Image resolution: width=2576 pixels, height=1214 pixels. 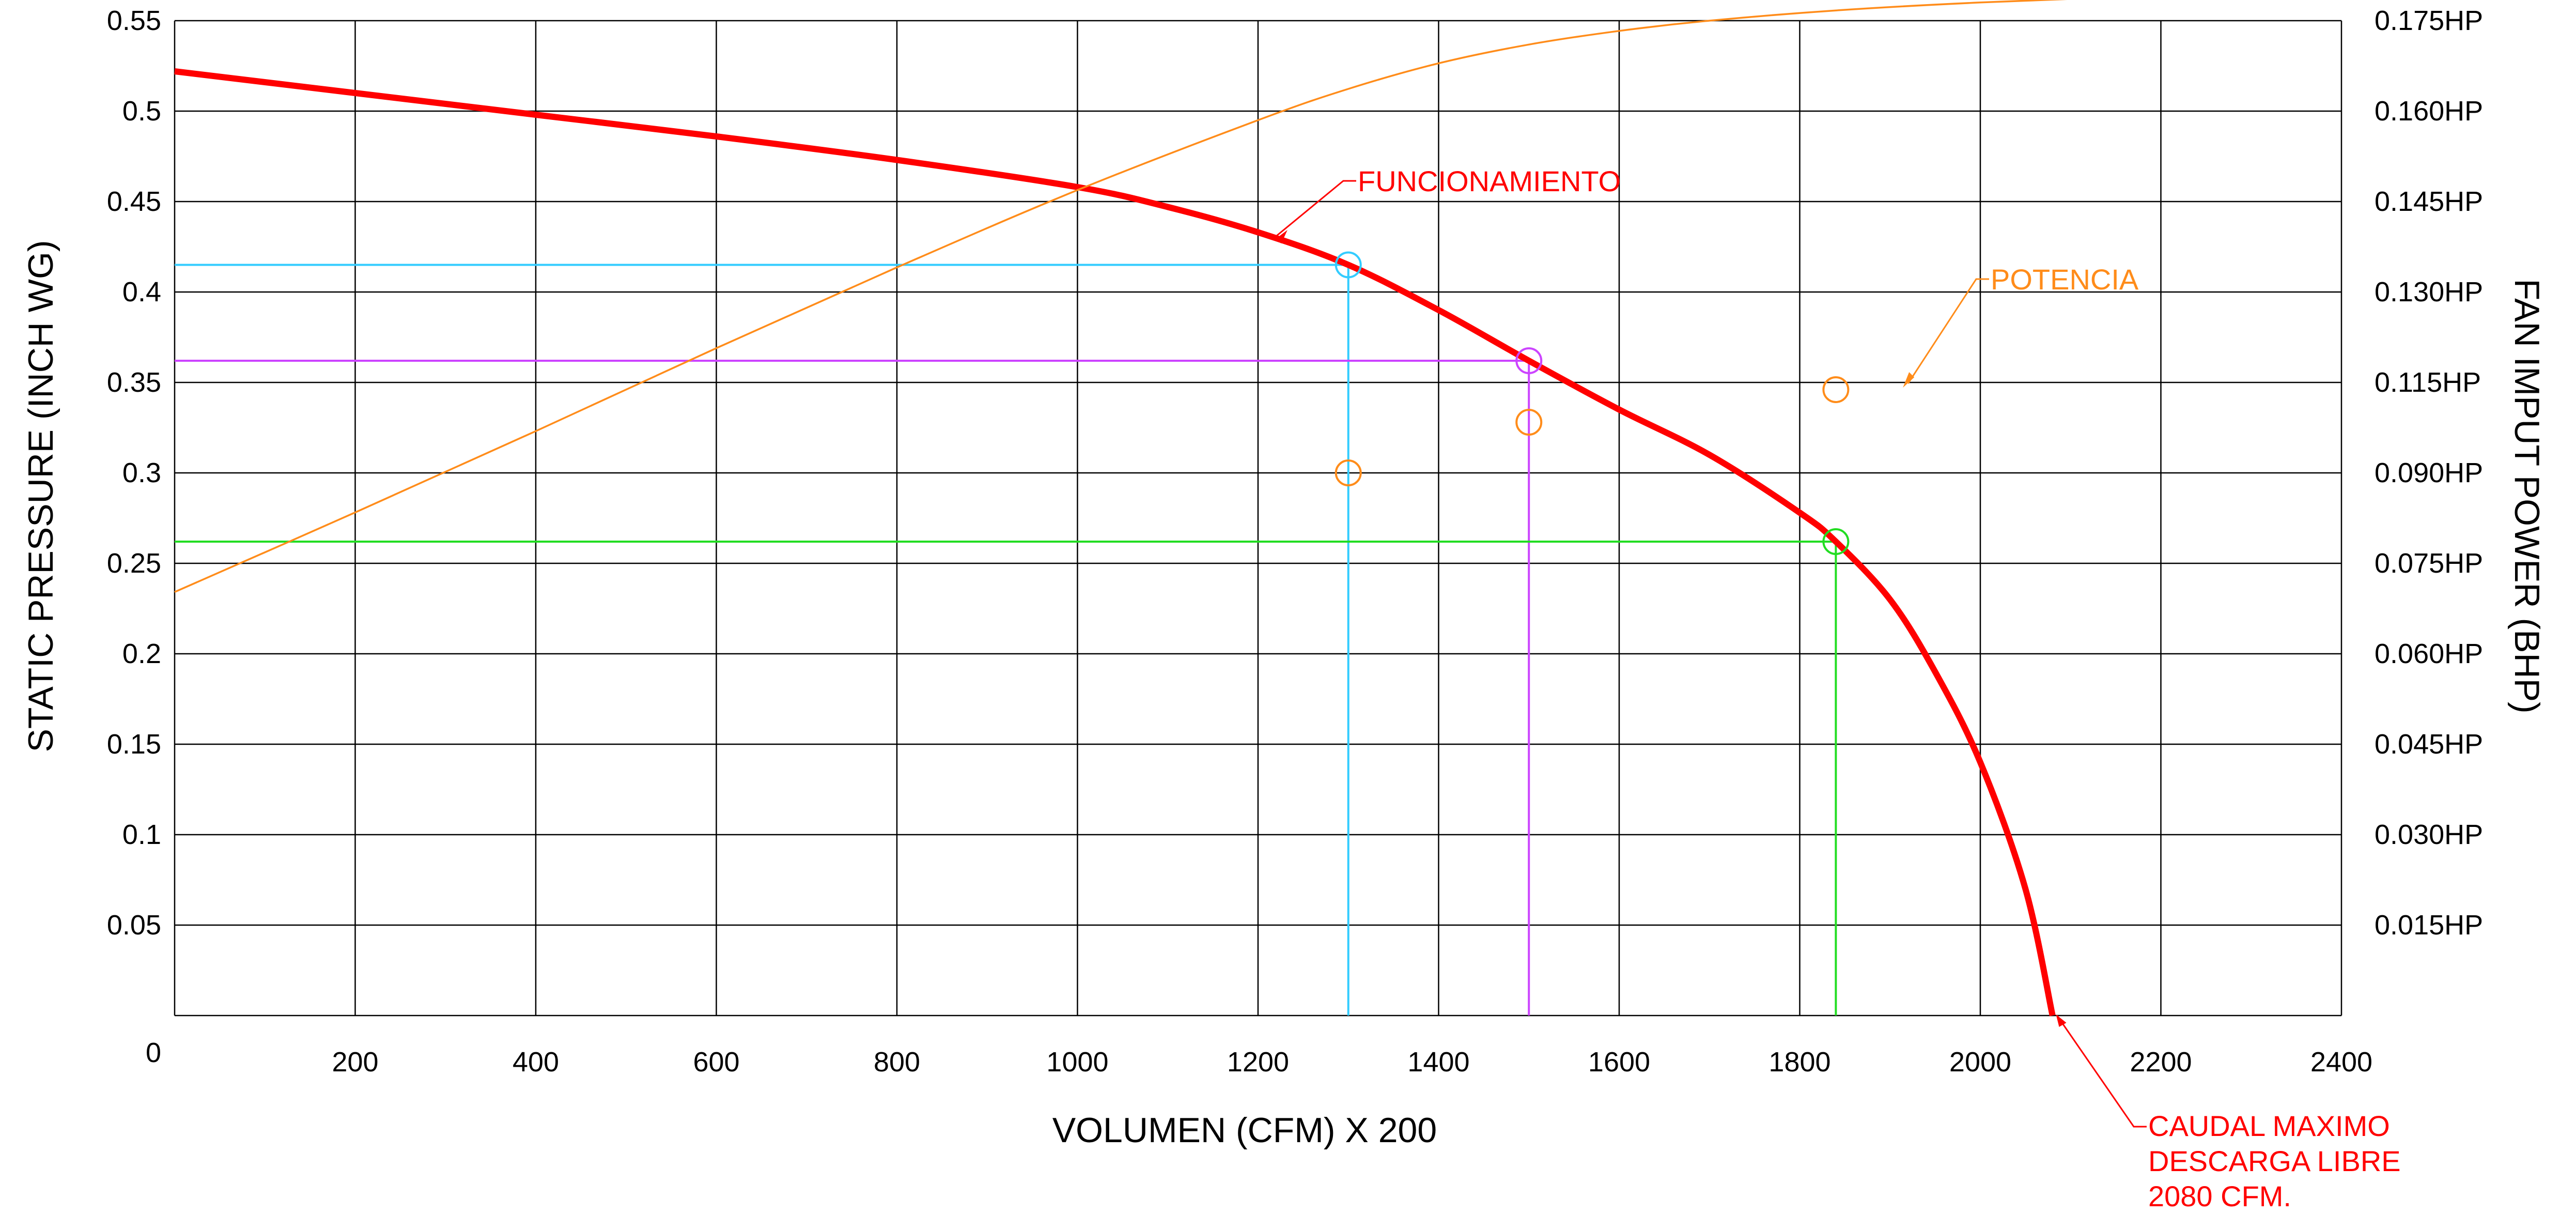 What do you see at coordinates (134, 563) in the screenshot?
I see `y-tick-label: 0.25` at bounding box center [134, 563].